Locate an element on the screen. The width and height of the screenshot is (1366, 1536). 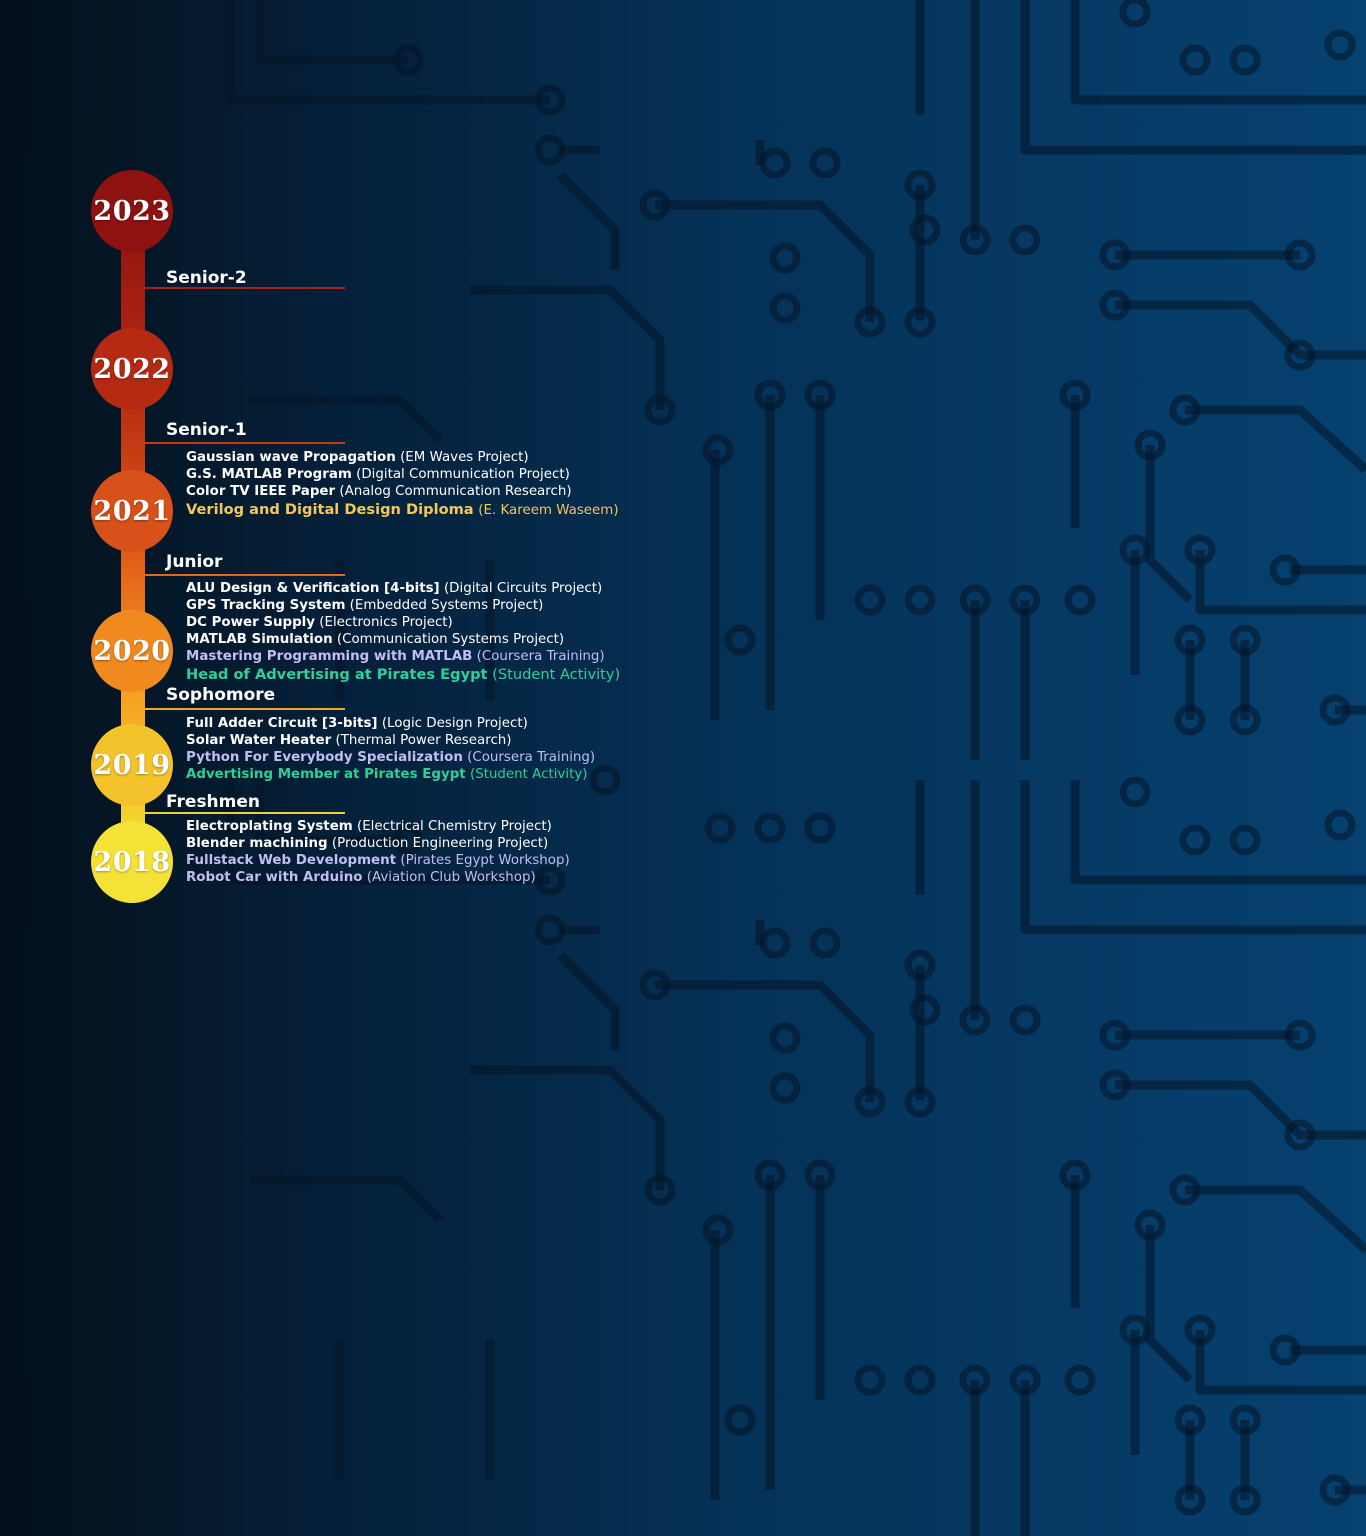
list-item: DC Power Supply (Electronics Project) is located at coordinates (319, 622).